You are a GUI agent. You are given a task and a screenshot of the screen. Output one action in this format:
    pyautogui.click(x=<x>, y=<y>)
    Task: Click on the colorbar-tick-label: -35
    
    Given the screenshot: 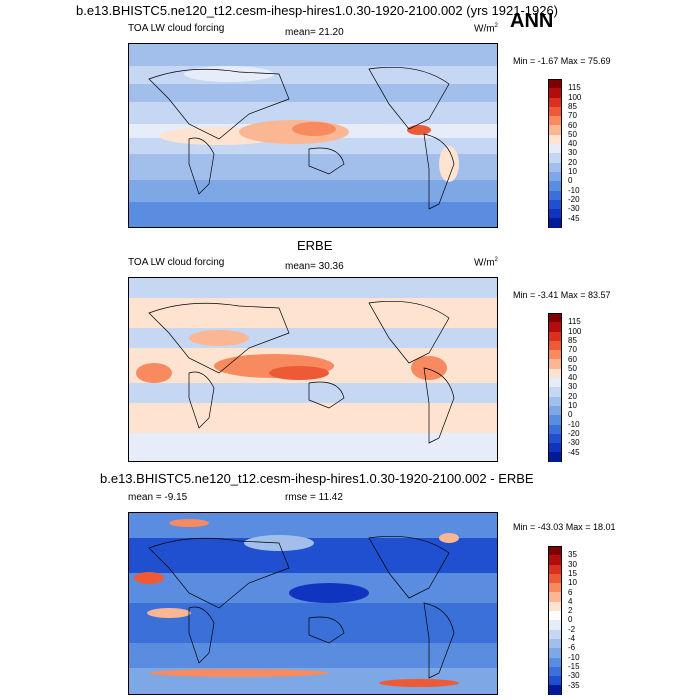 What is the action you would take?
    pyautogui.click(x=574, y=685)
    